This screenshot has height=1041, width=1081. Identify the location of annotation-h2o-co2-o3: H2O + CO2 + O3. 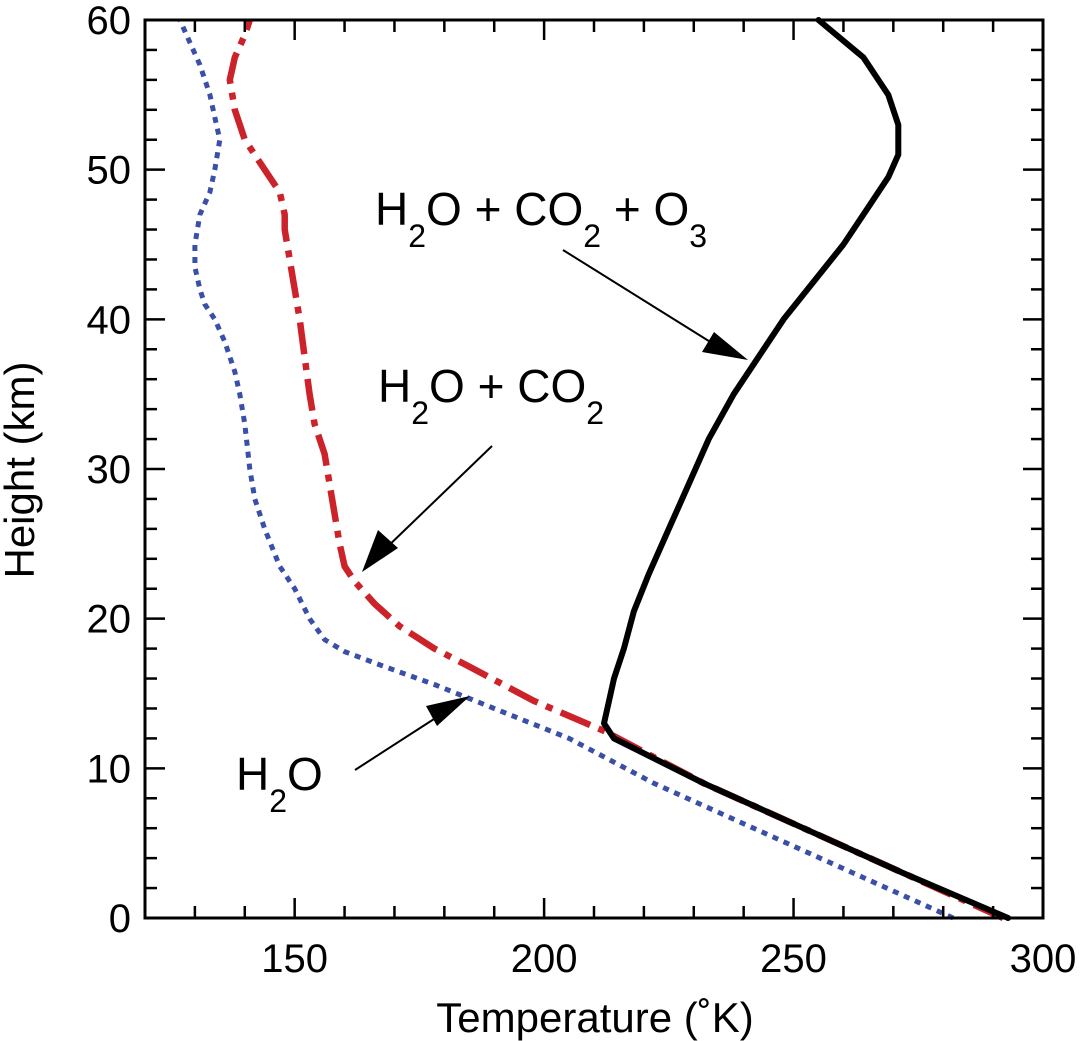
(541, 218).